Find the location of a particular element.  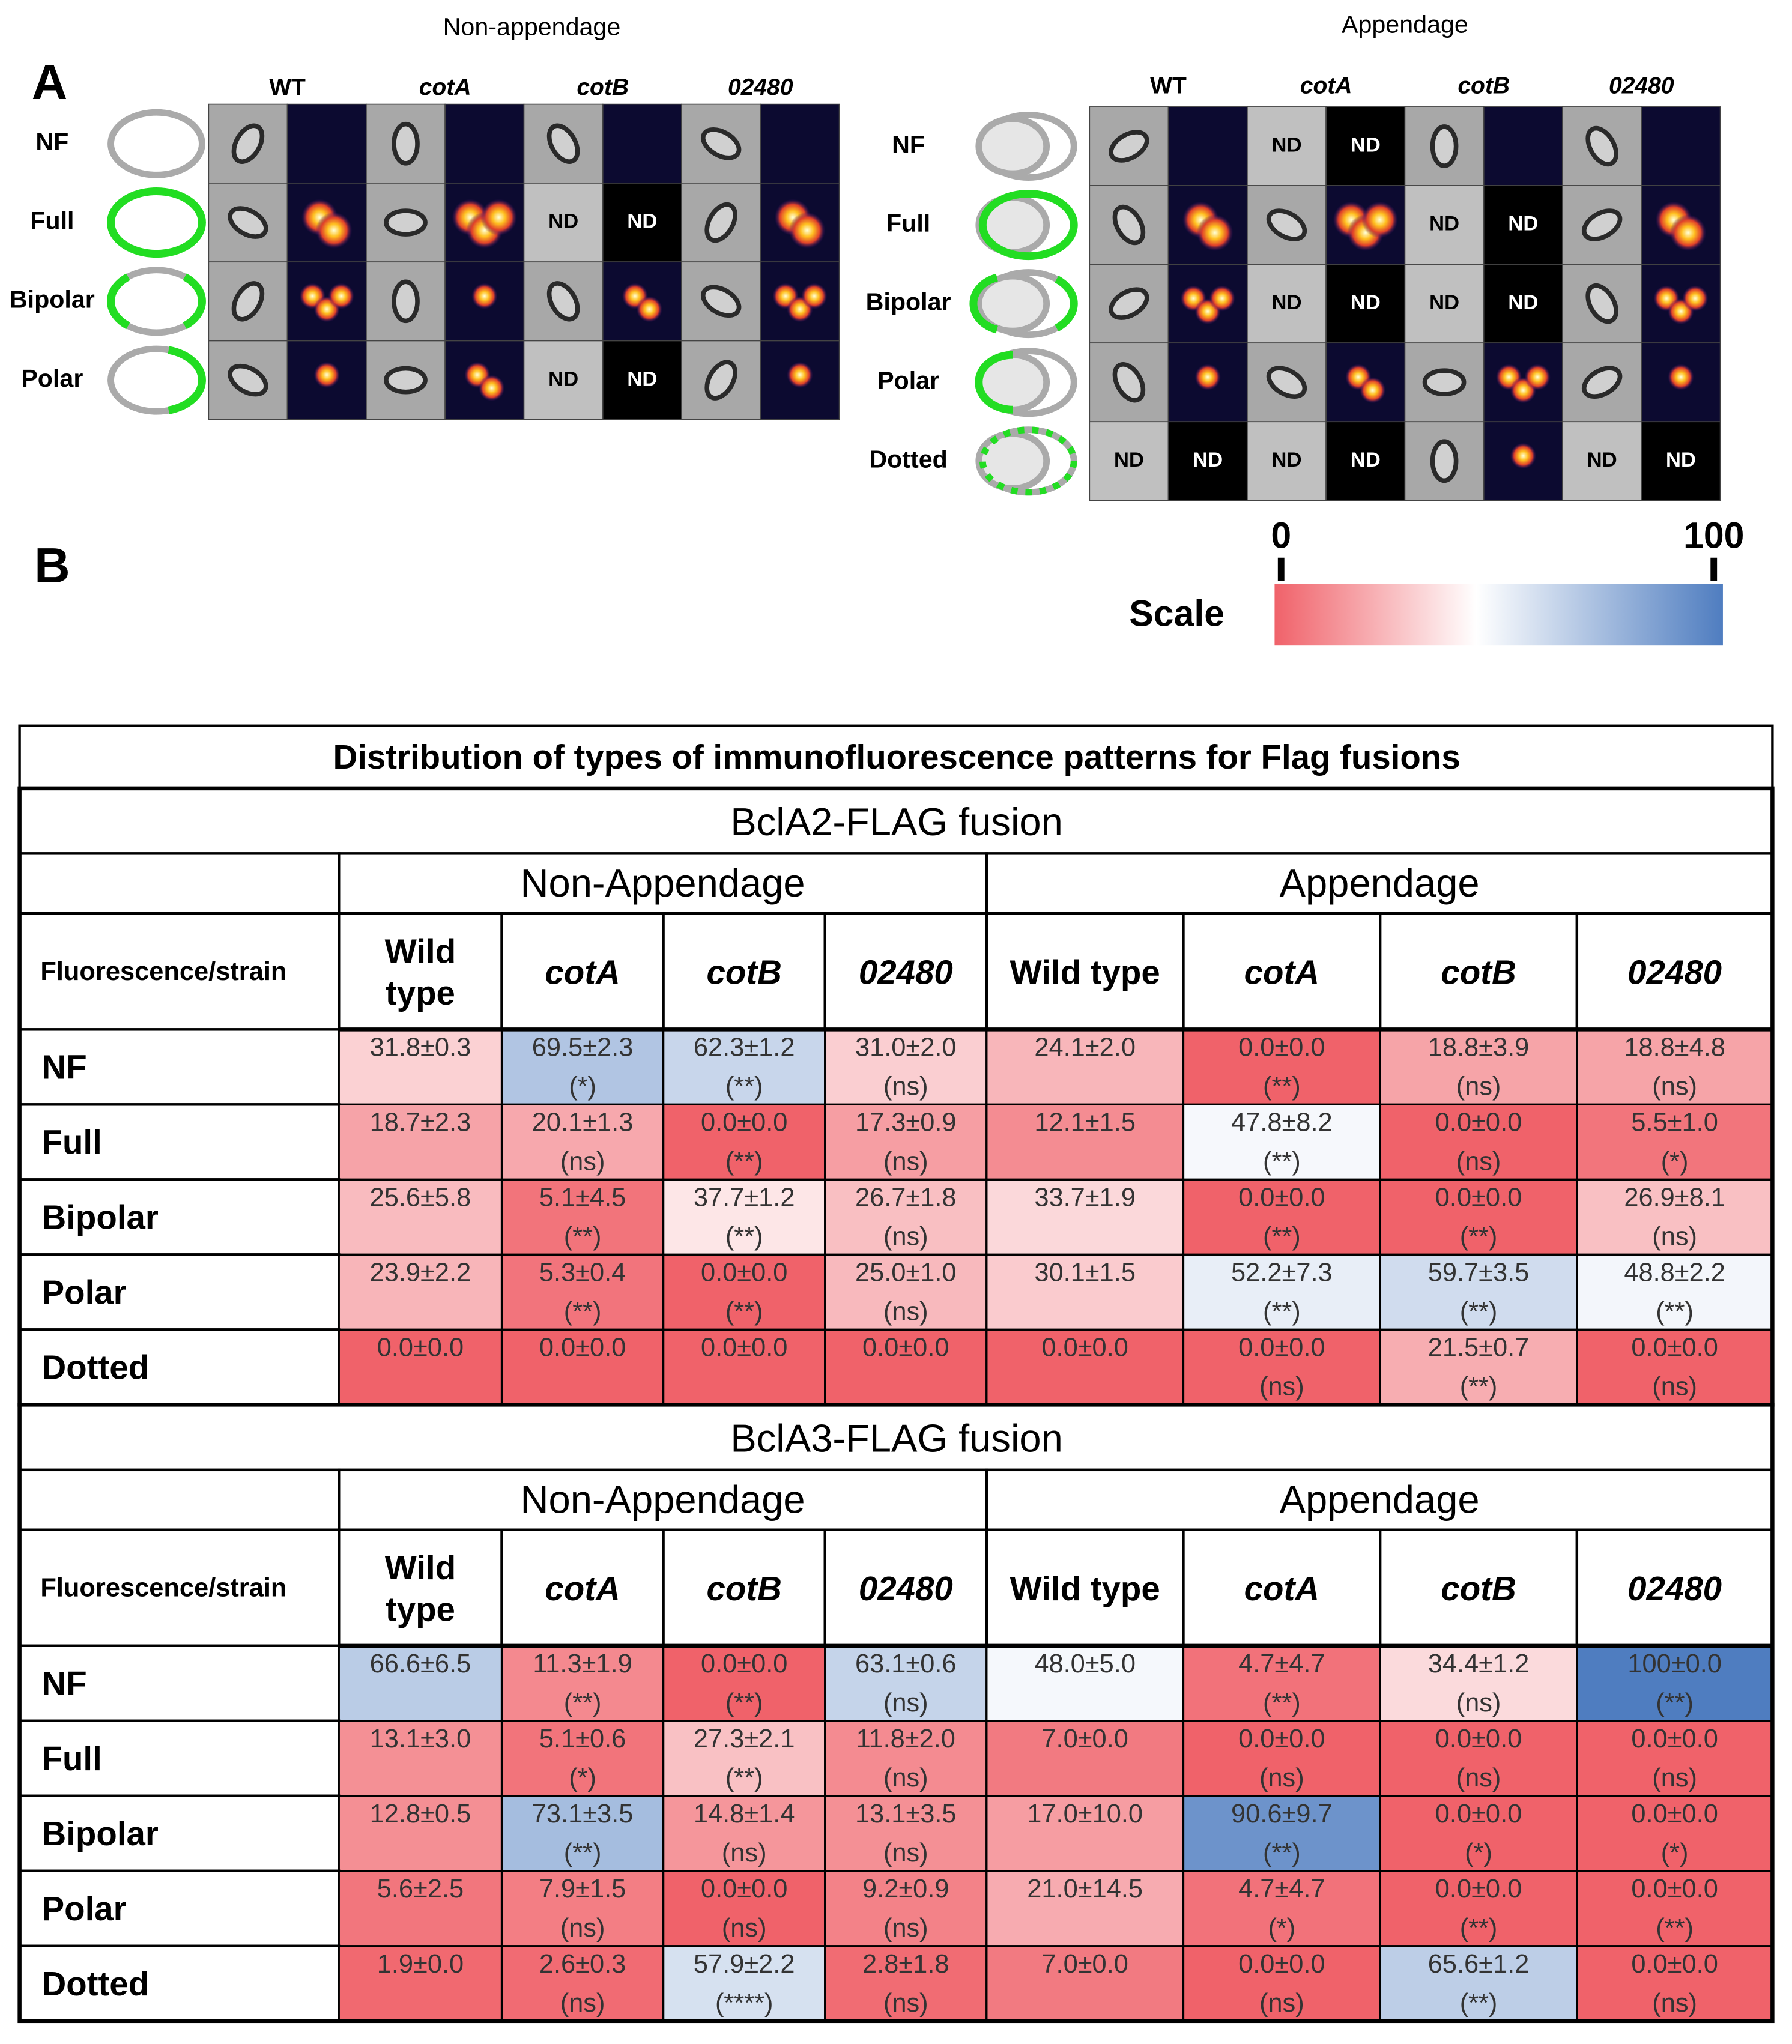

group-header: Appendage is located at coordinates (1380, 883).